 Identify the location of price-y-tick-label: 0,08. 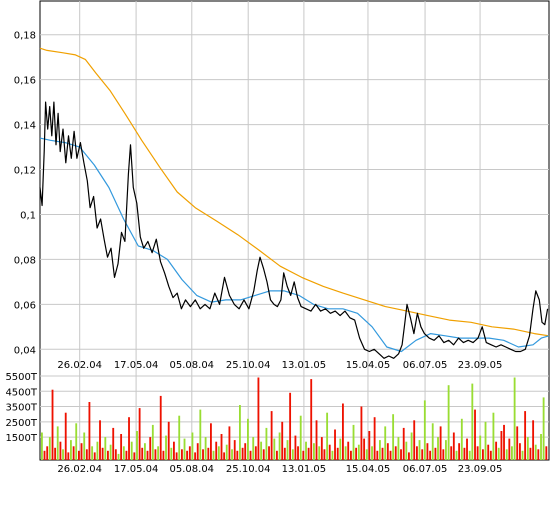
(25, 260).